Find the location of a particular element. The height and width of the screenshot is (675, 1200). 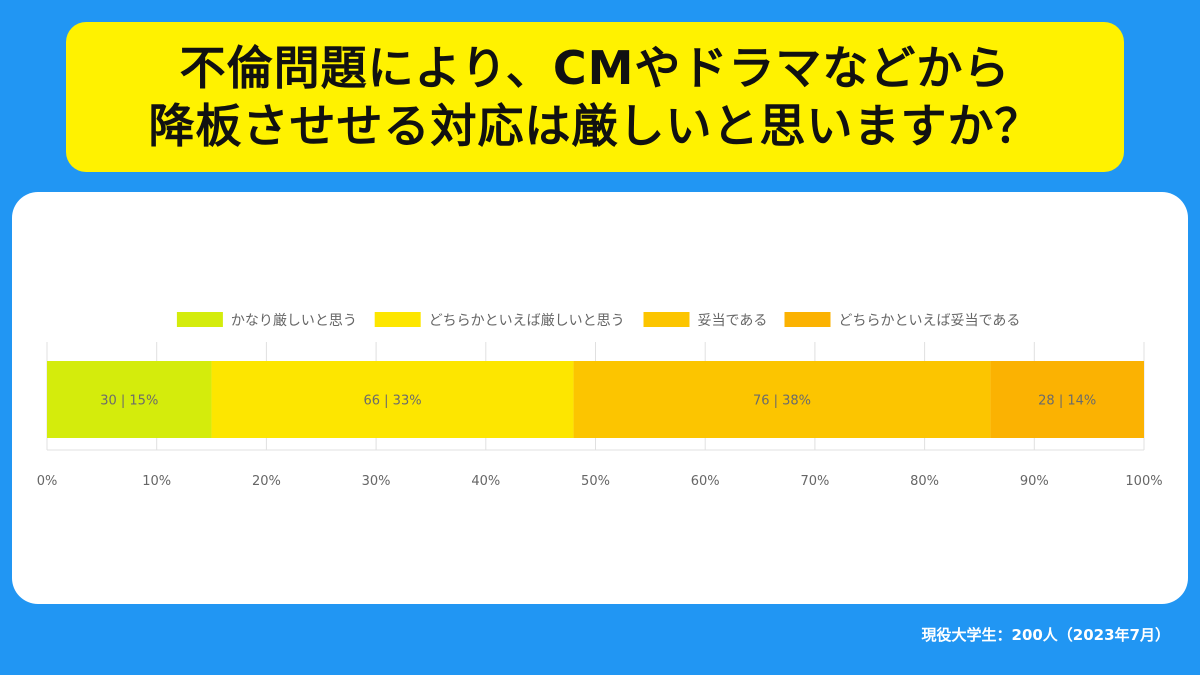

tick-label: 90% is located at coordinates (1034, 481).